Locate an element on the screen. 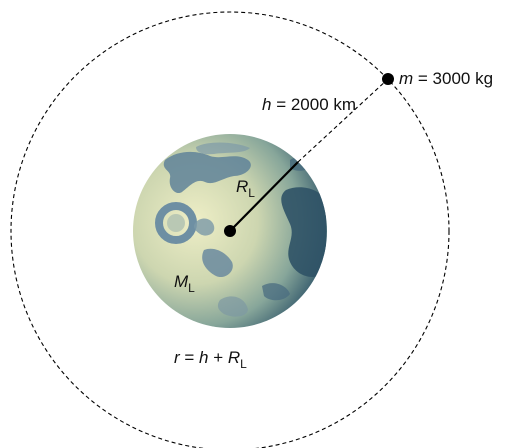 This screenshot has height=448, width=521. altitude-value: 2000 km is located at coordinates (323, 104).